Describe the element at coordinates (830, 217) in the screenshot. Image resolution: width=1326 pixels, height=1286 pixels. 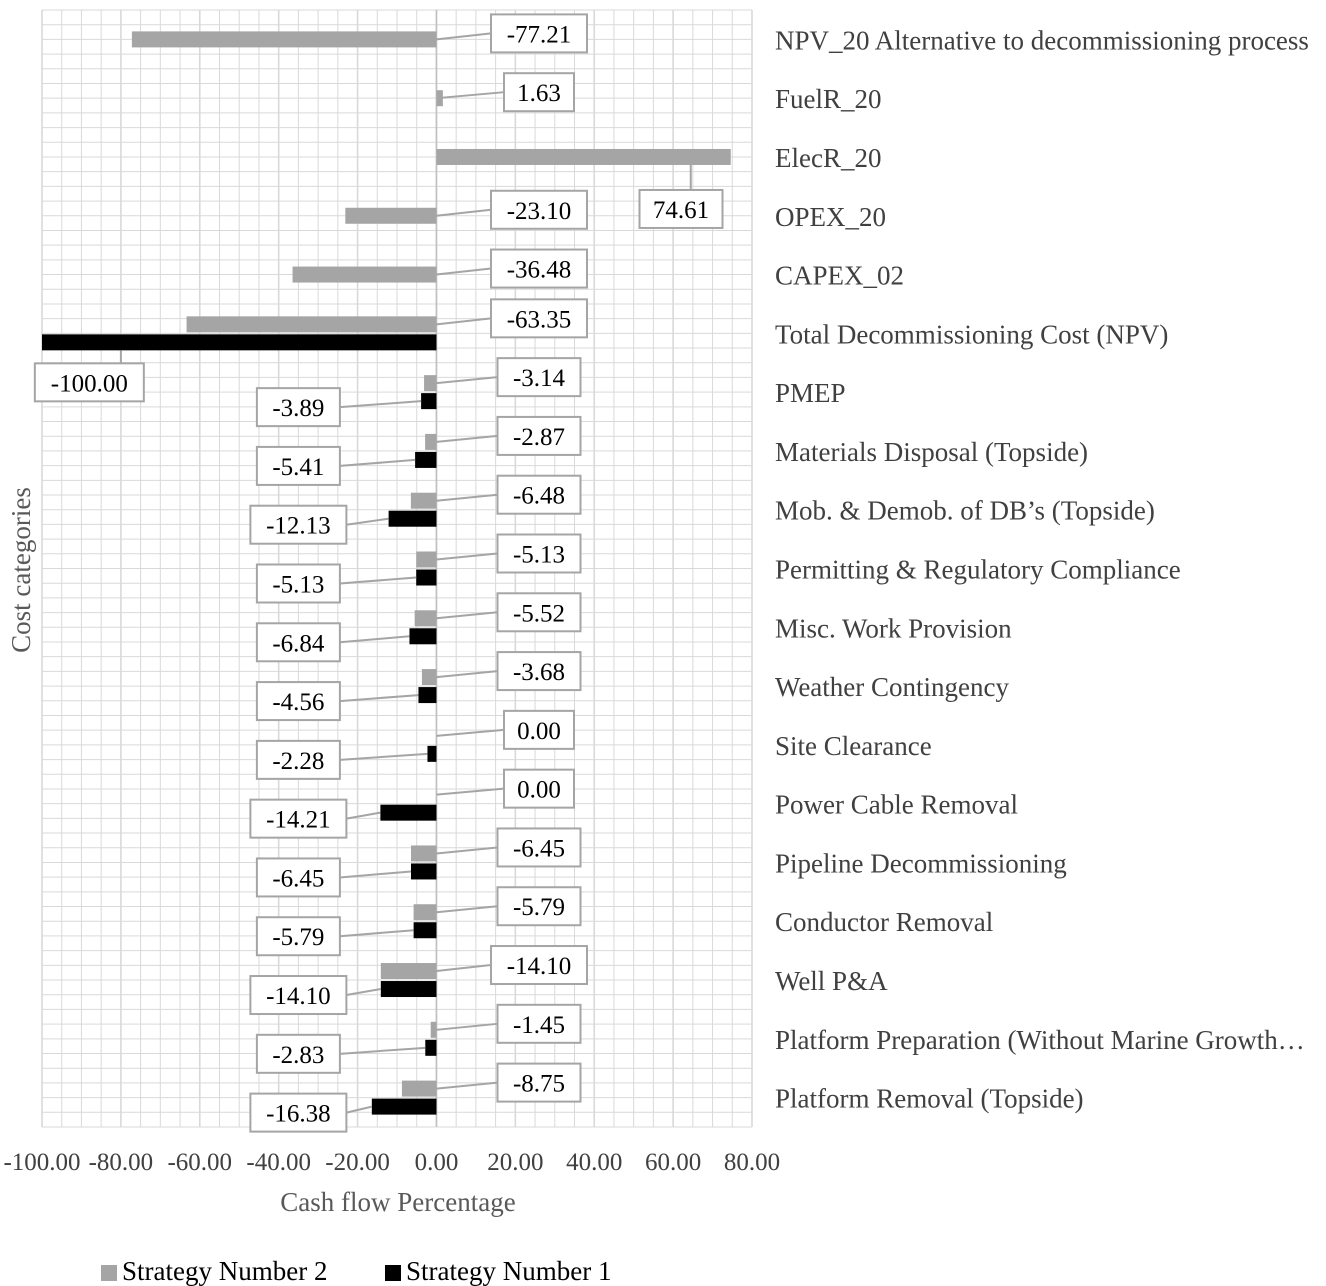
I see `category-label: OPEX_20` at that location.